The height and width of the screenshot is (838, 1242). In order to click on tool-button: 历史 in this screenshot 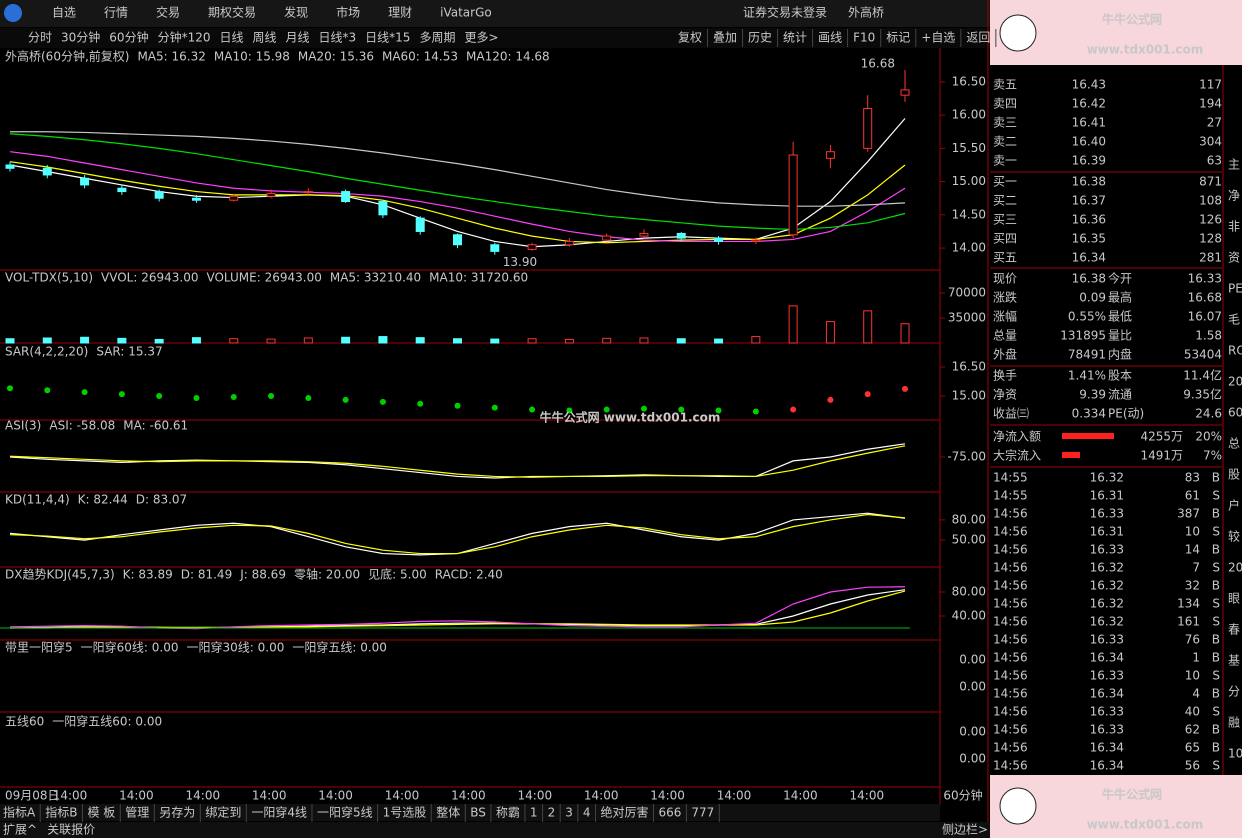, I will do `click(760, 38)`.